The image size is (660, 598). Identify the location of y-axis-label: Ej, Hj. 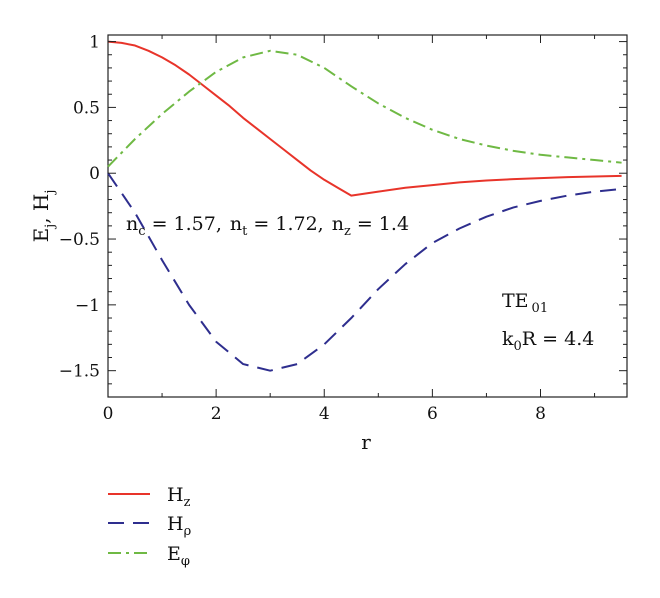
(43, 216).